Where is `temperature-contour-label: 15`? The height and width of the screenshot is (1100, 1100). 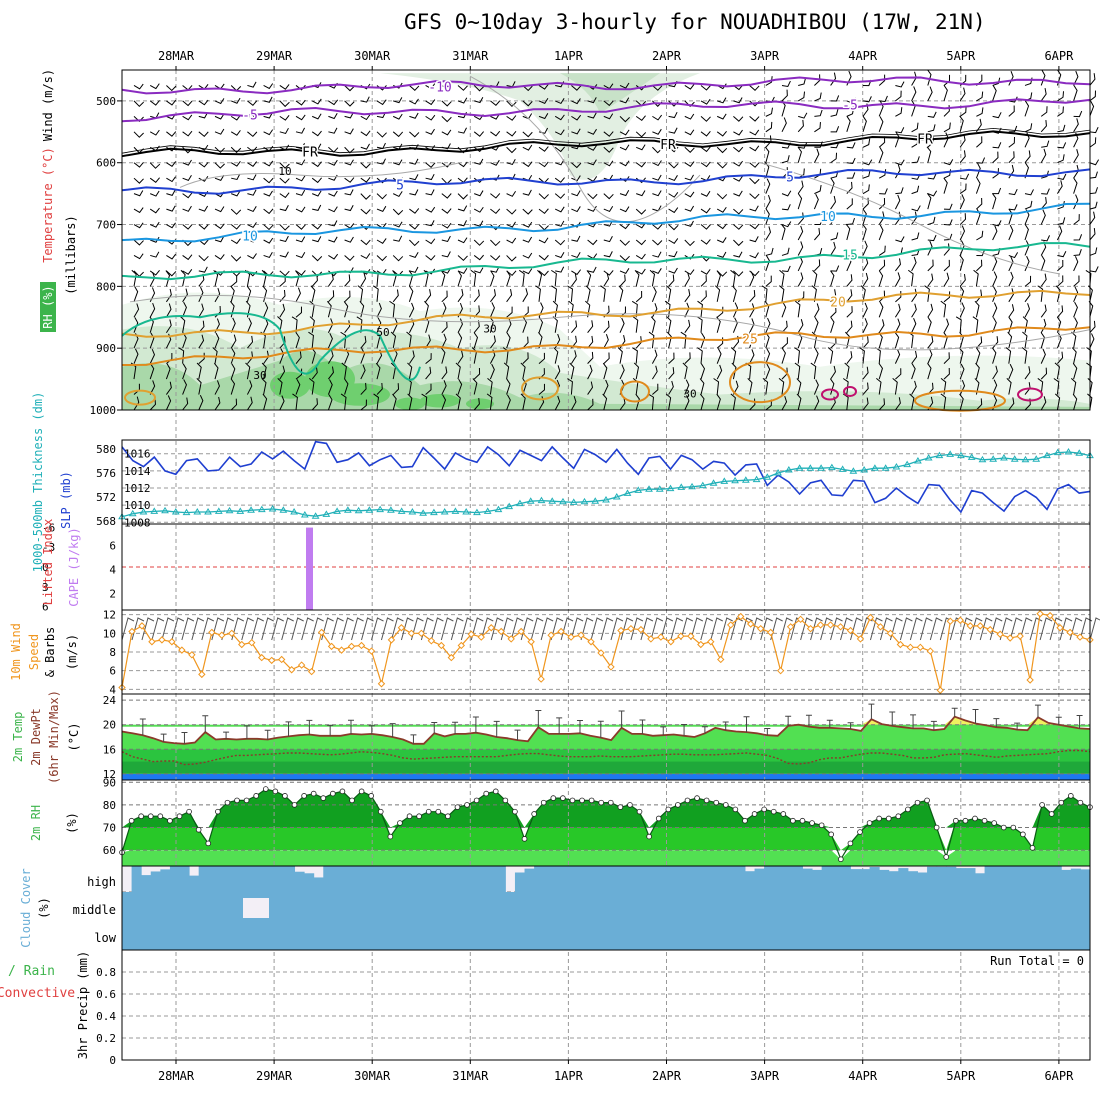 temperature-contour-label: 15 is located at coordinates (850, 256).